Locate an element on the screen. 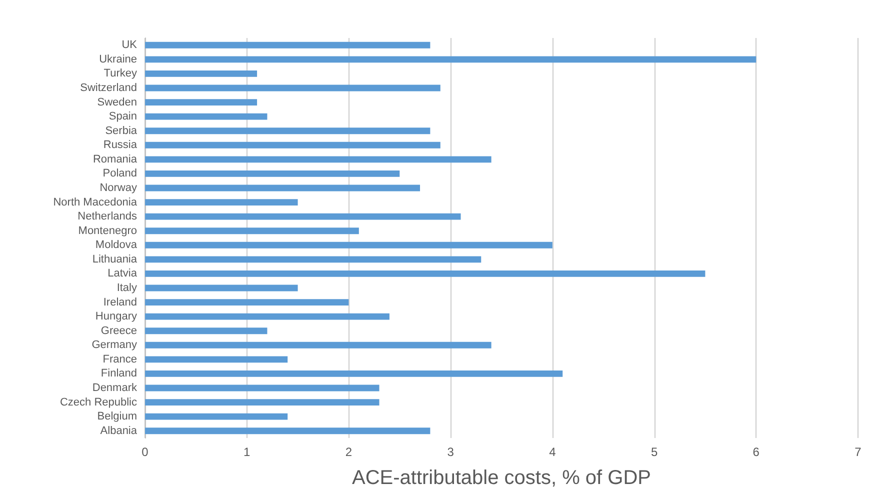 The height and width of the screenshot is (493, 887). y-tick-label: Norway is located at coordinates (119, 188).